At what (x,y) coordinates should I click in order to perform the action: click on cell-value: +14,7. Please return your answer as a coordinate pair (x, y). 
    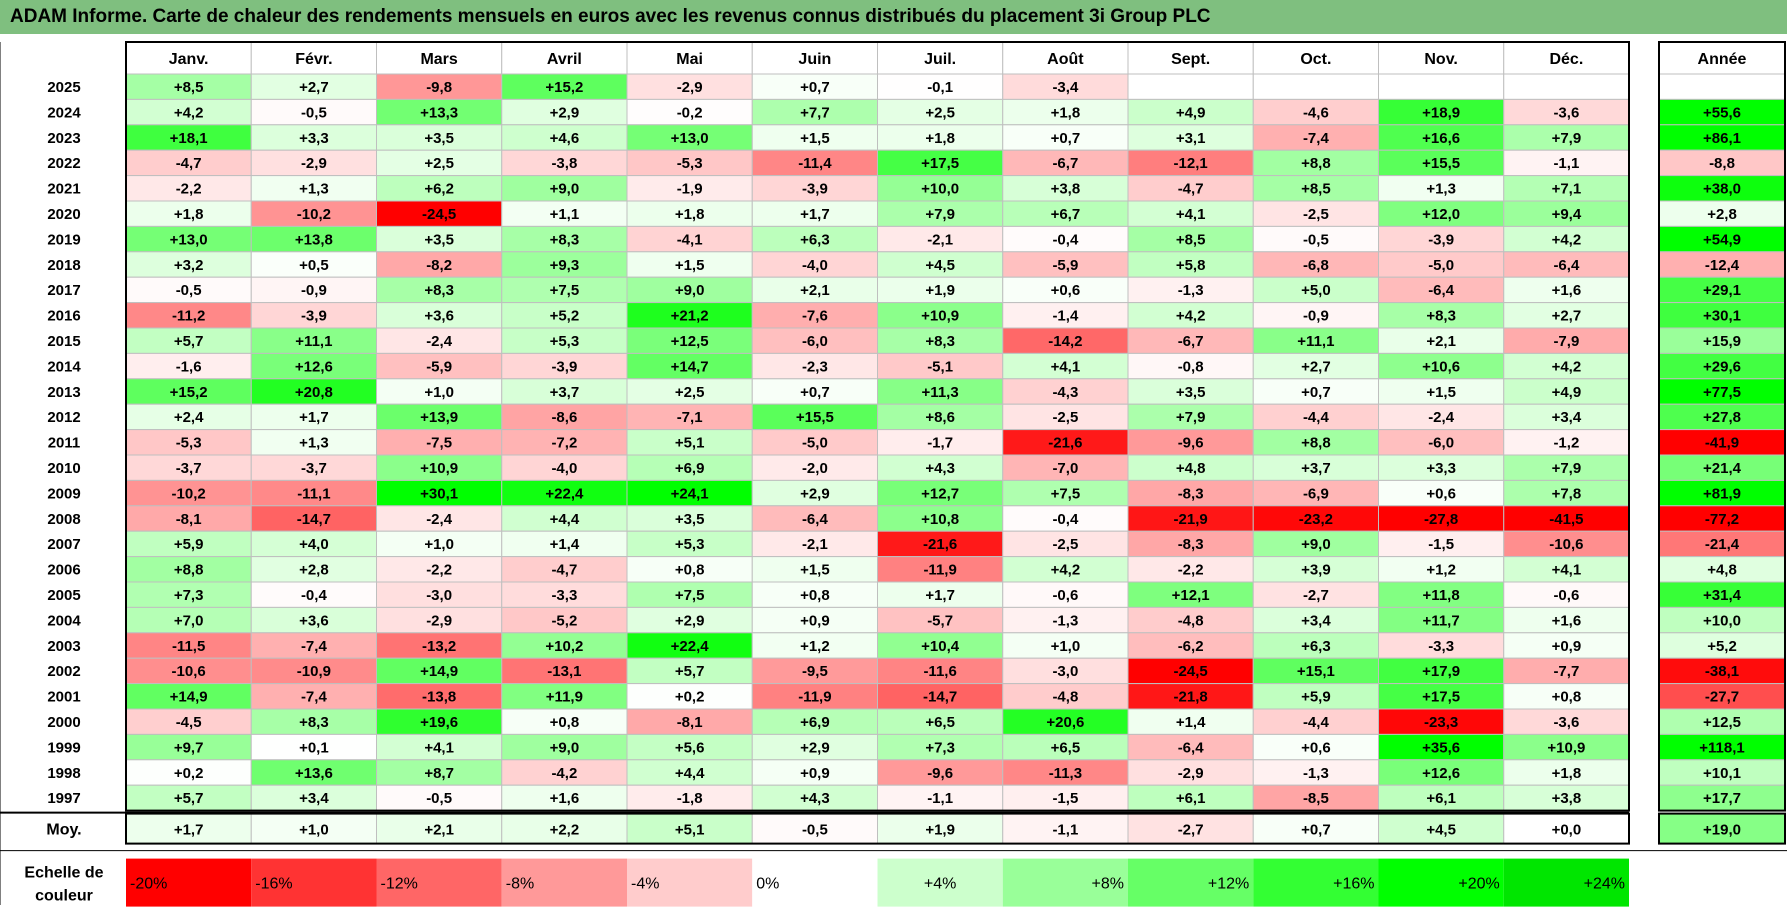
    Looking at the image, I should click on (690, 366).